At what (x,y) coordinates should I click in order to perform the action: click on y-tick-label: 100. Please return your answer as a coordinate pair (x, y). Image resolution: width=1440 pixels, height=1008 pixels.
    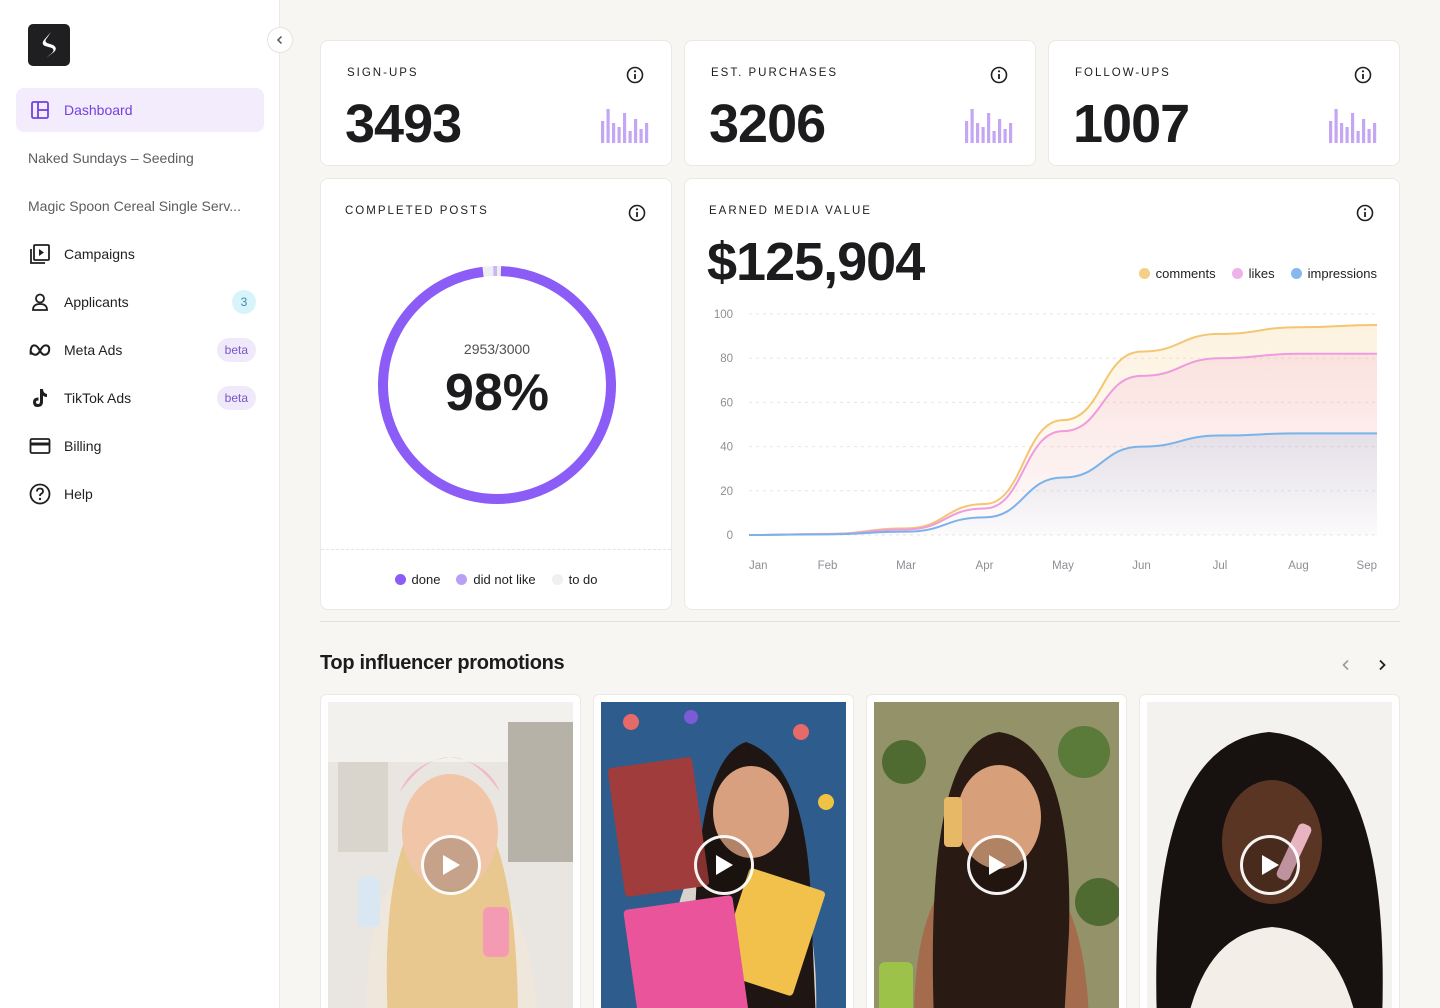
    Looking at the image, I should click on (723, 315).